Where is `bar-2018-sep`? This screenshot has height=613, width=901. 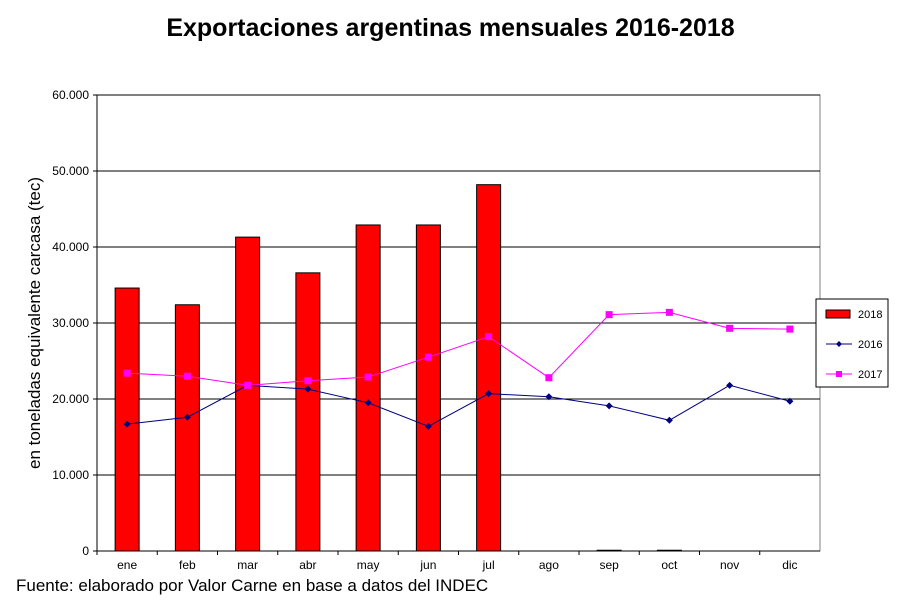
bar-2018-sep is located at coordinates (609, 550).